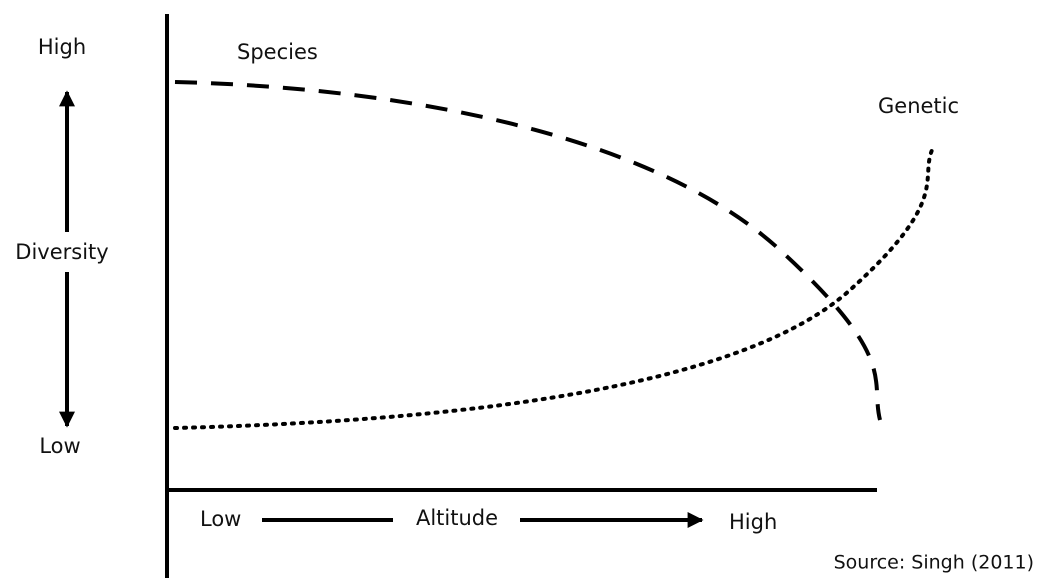  What do you see at coordinates (753, 522) in the screenshot?
I see `x-high: High` at bounding box center [753, 522].